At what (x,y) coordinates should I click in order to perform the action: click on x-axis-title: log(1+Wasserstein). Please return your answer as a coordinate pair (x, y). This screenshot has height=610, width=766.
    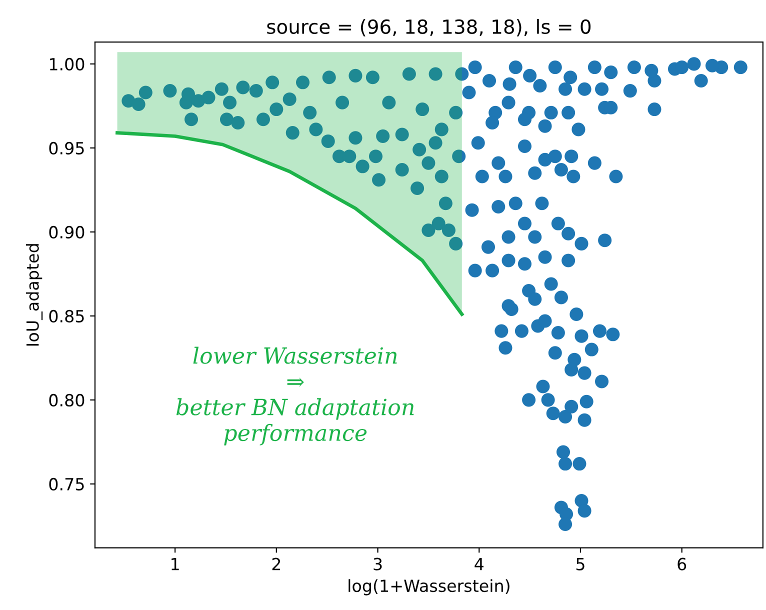
    Looking at the image, I should click on (429, 587).